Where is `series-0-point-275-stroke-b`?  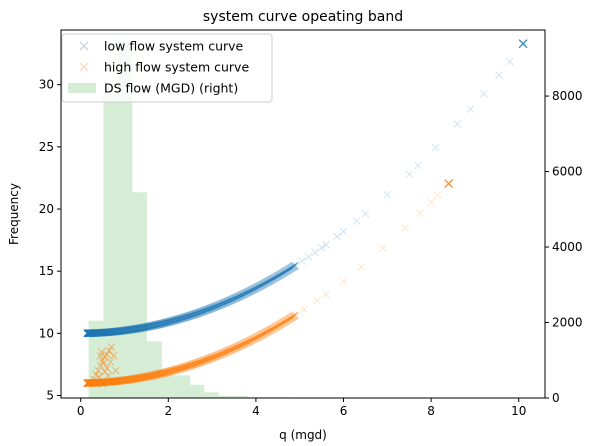 series-0-point-275-stroke-b is located at coordinates (118, 331).